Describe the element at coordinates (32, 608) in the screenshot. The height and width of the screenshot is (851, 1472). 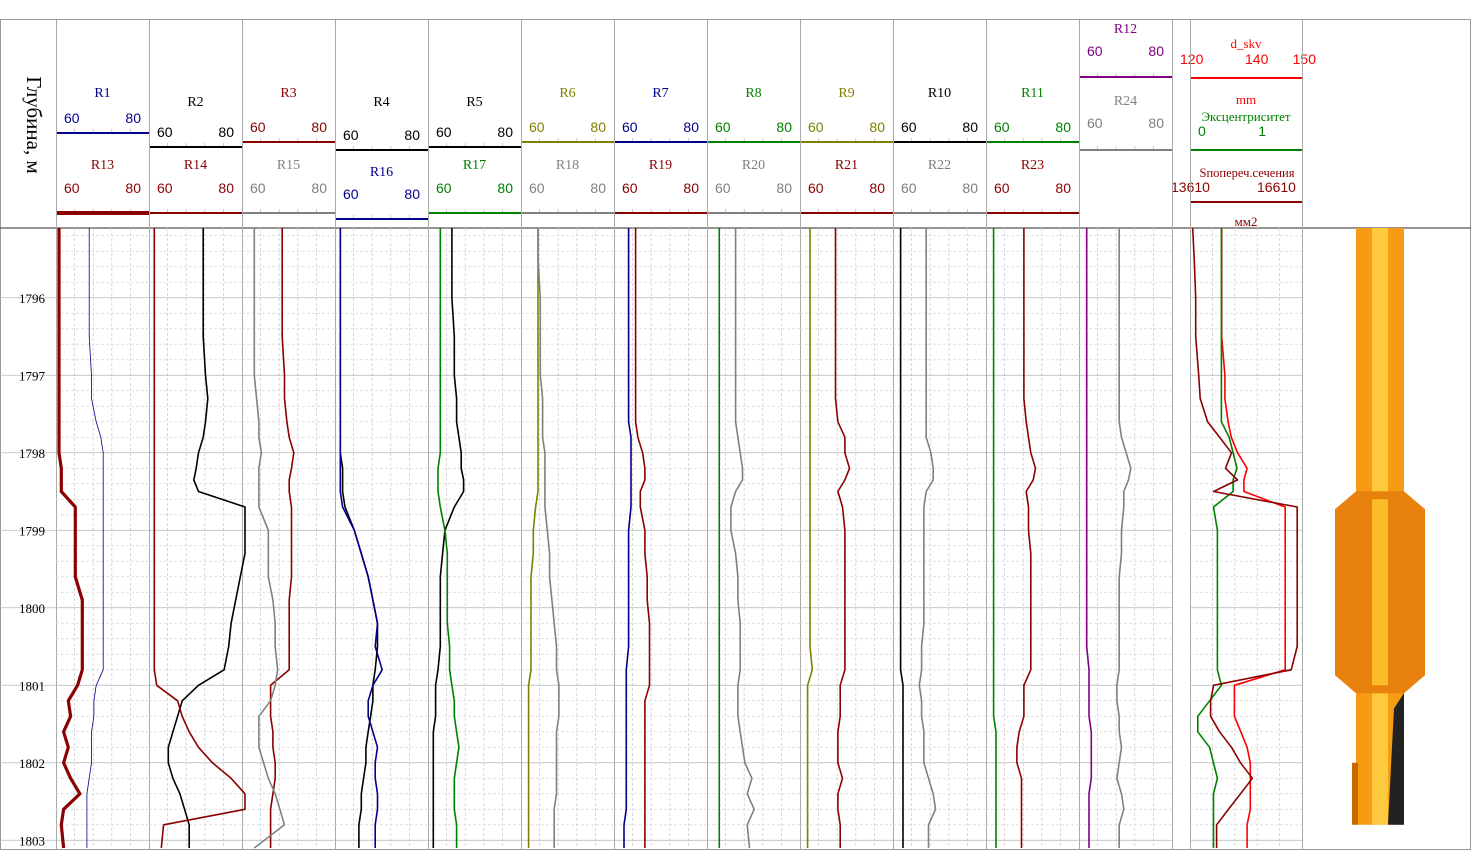
I see `depth-tick-label: 1800` at that location.